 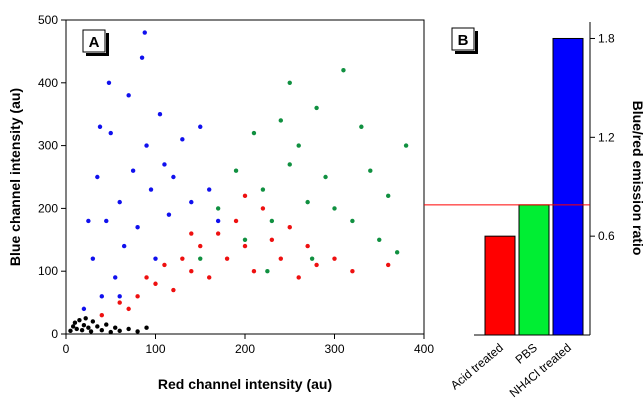 I want to click on x-tick-label: 400, so click(x=424, y=349).